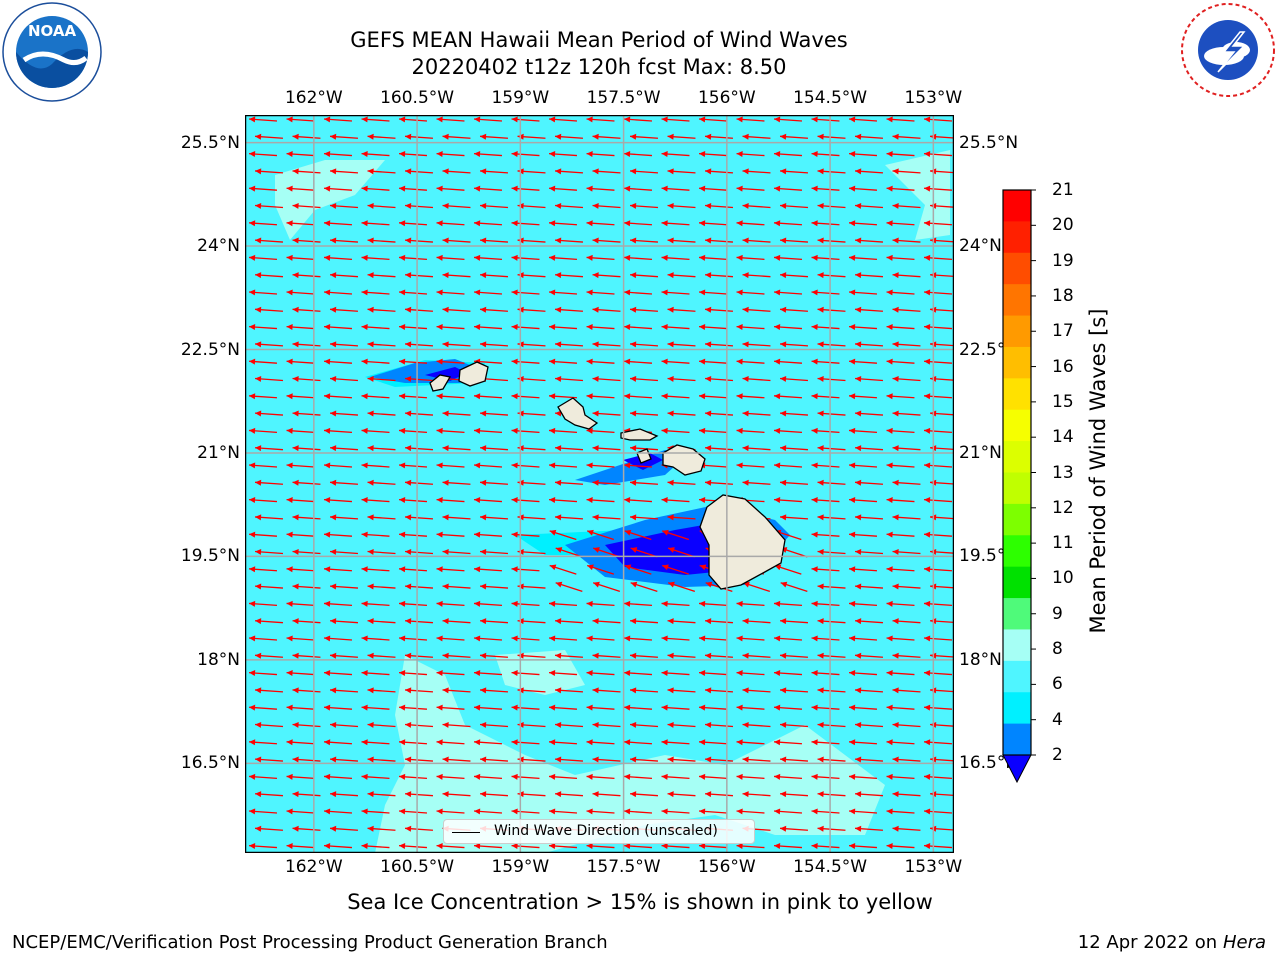  Describe the element at coordinates (210, 556) in the screenshot. I see `lat-tick-label-left: 19.5°N` at that location.